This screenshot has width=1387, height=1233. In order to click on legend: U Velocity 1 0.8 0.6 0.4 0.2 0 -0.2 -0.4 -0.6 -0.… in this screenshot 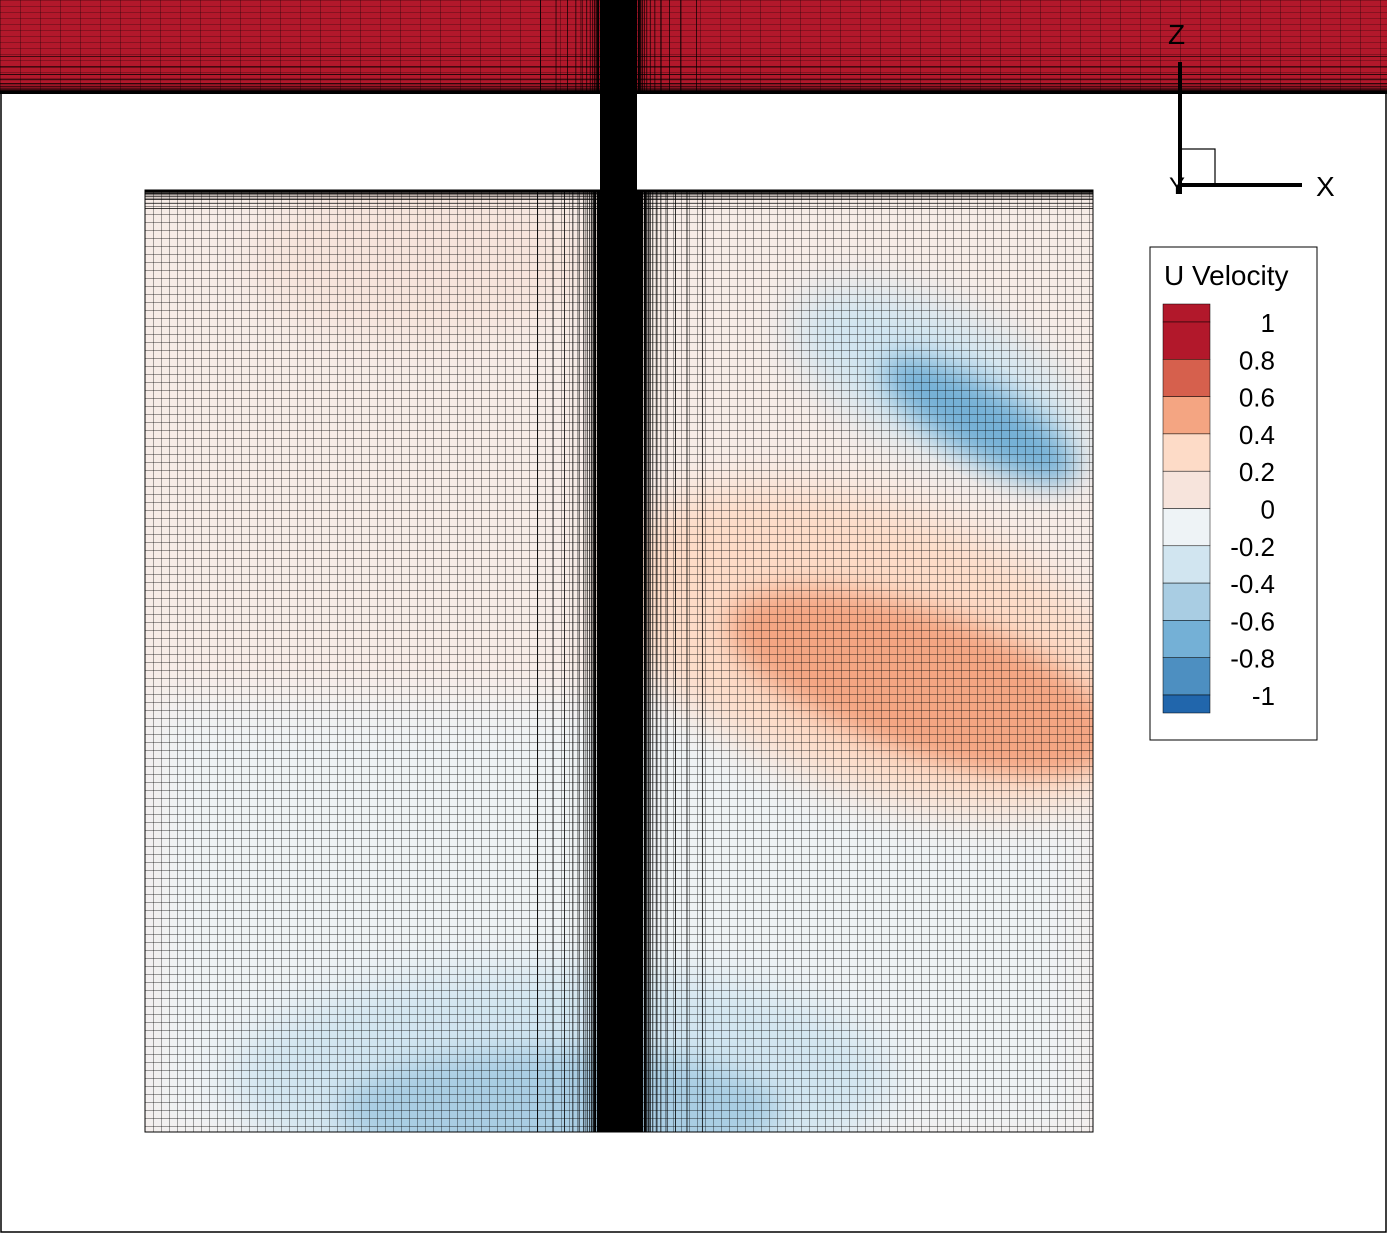, I will do `click(1233, 493)`.